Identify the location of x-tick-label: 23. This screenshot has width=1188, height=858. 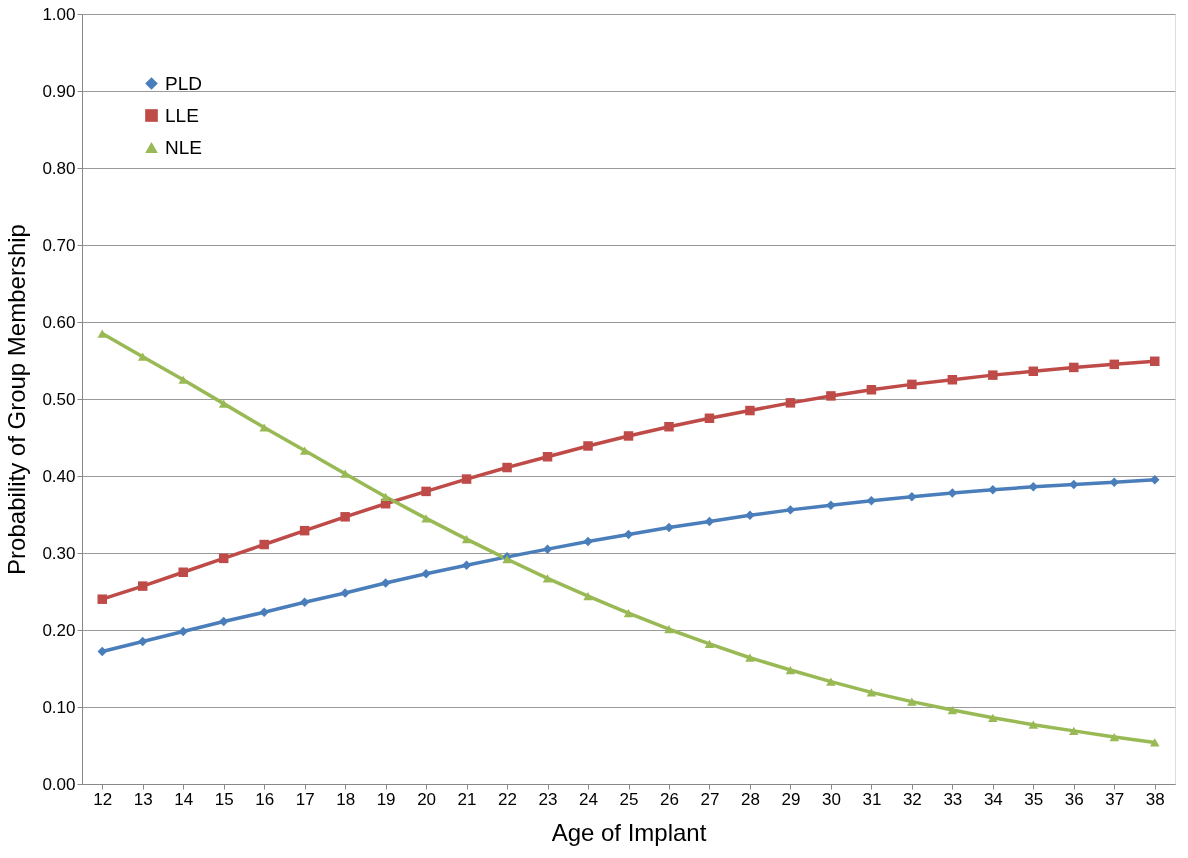
(548, 799).